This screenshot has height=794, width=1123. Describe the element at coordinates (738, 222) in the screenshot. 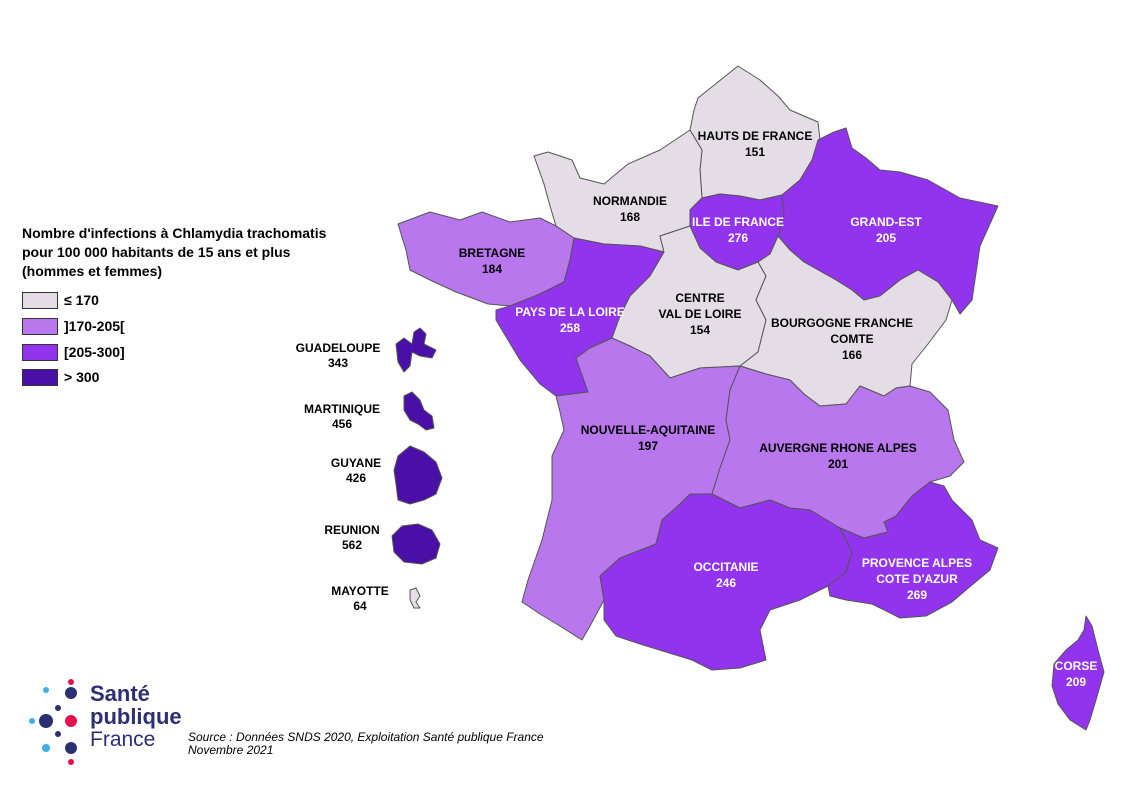

I see `label-ile-de-france: ILE DE FRANCE` at that location.